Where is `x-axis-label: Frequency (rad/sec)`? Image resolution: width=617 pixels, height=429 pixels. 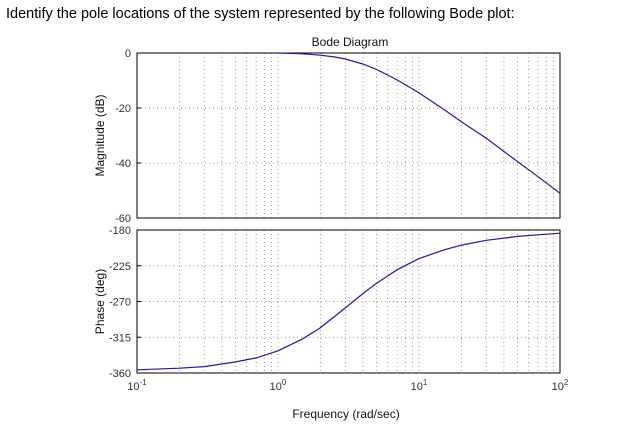 x-axis-label: Frequency (rad/sec) is located at coordinates (345, 414).